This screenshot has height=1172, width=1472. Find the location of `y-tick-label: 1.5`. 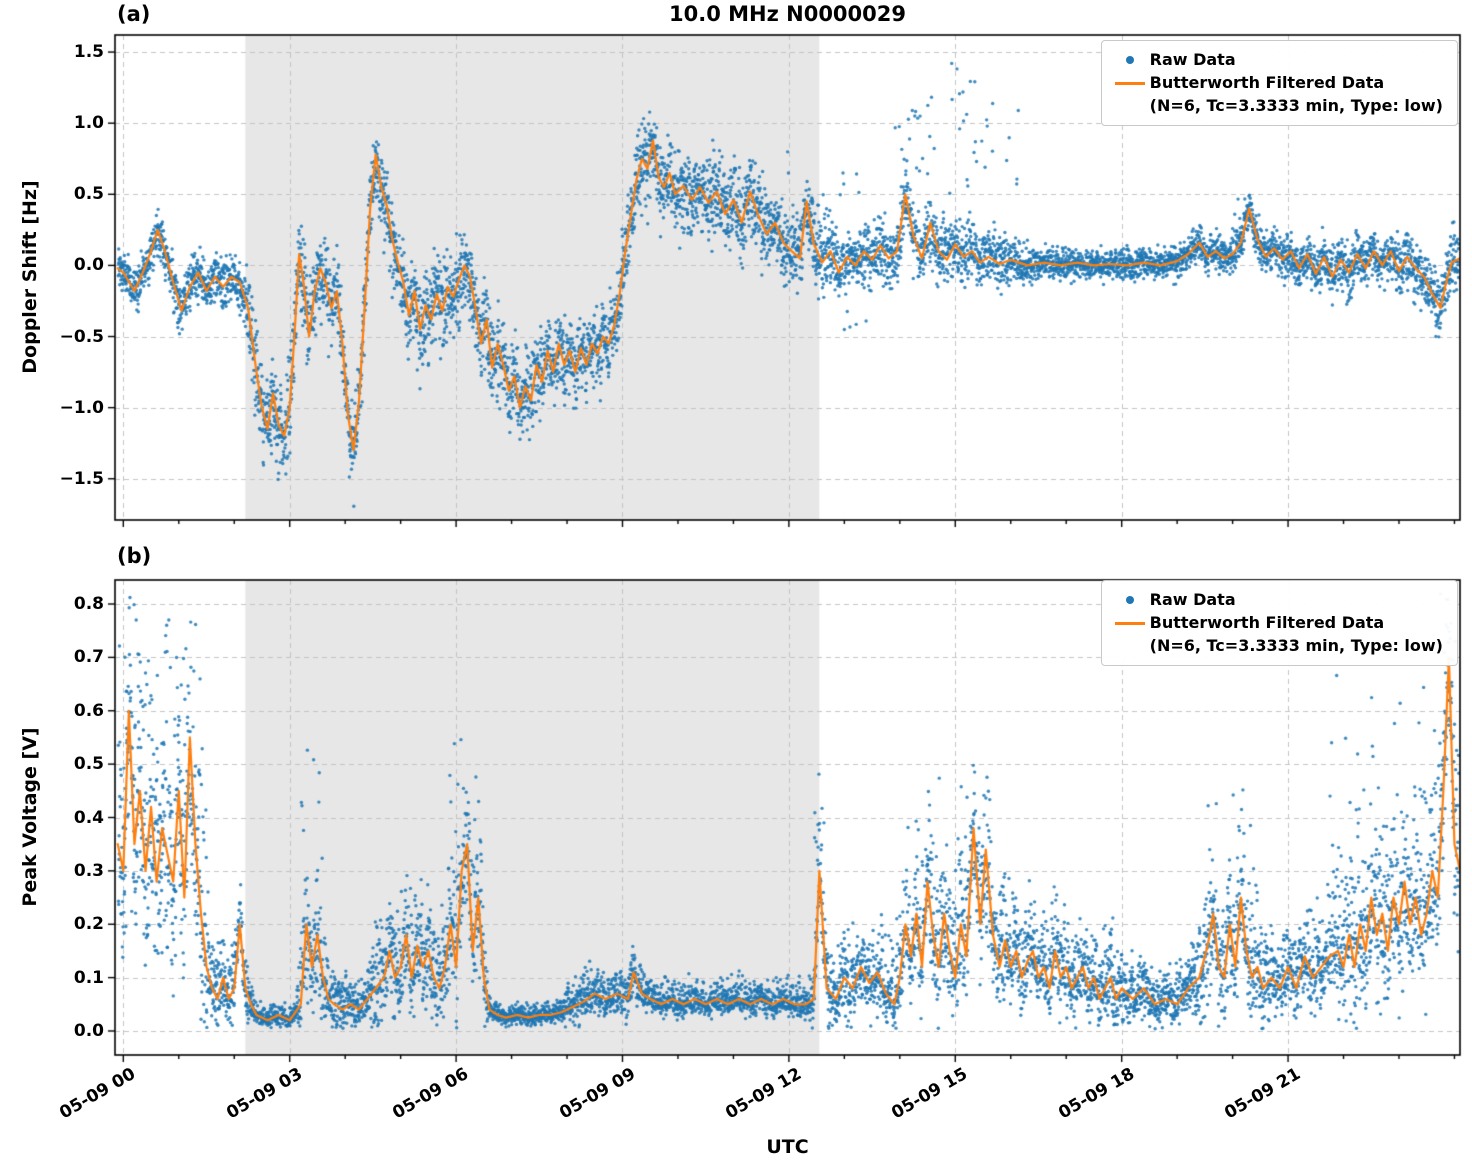

y-tick-label: 1.5 is located at coordinates (88, 52).